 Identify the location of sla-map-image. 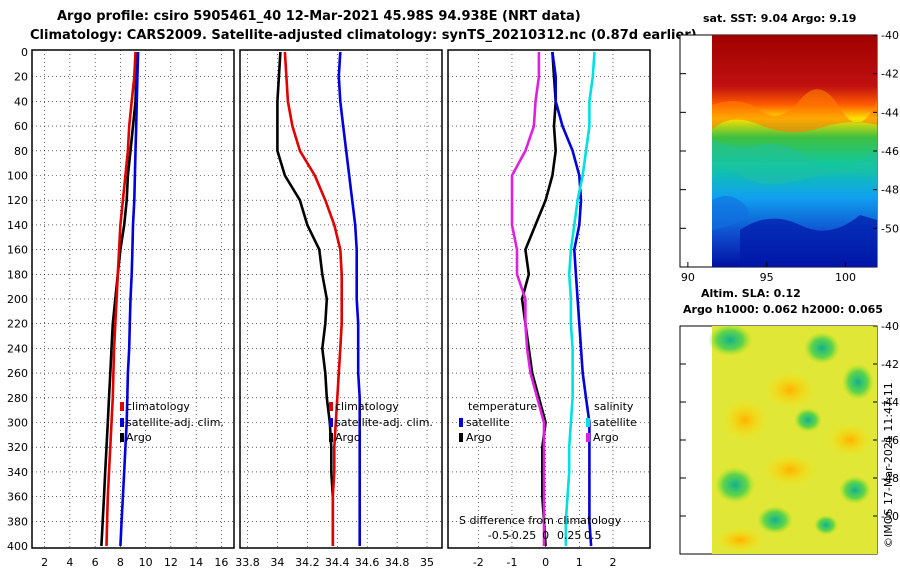
(792, 439).